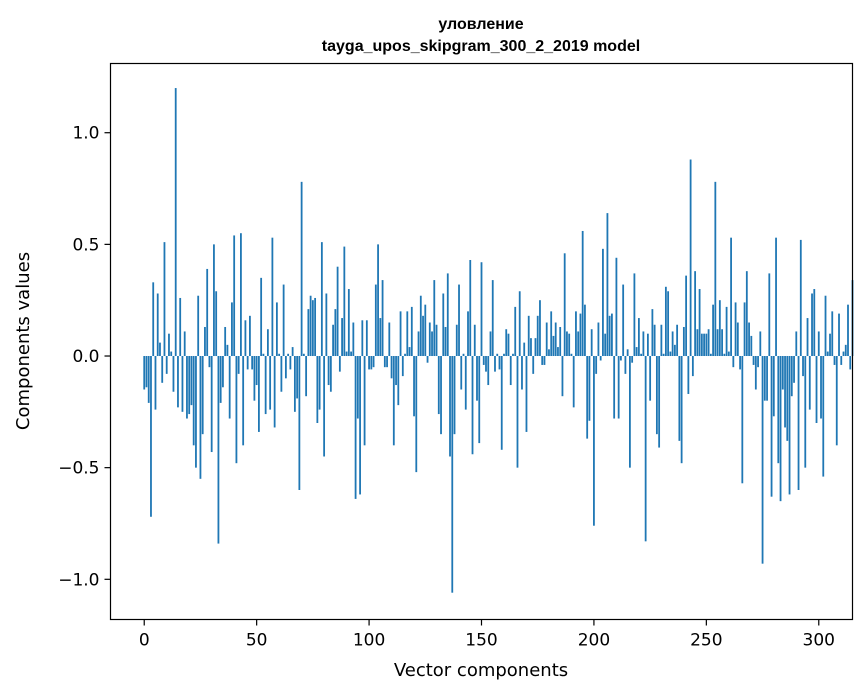 The width and height of the screenshot is (867, 696). Describe the element at coordinates (257, 641) in the screenshot. I see `x-tick-label: 50` at that location.